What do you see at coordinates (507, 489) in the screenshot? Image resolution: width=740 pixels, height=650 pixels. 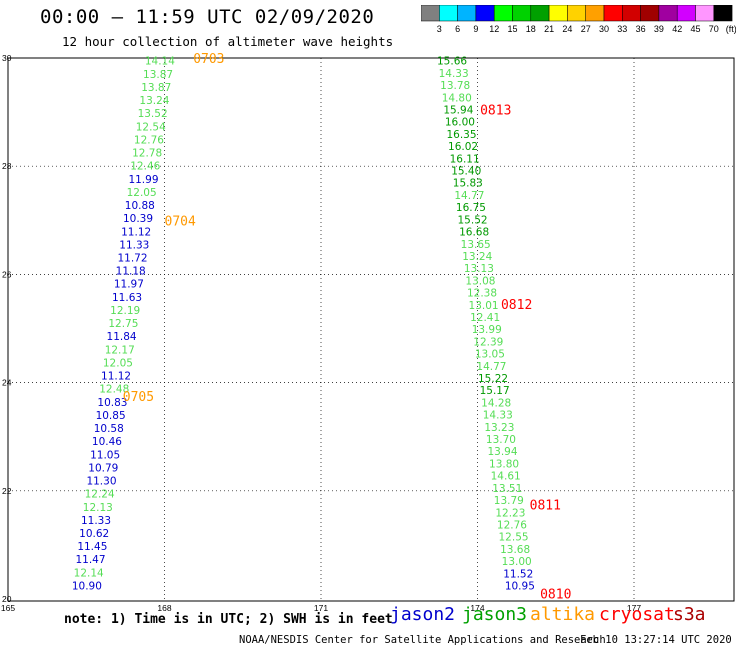 I see `wave-height-value: 13.51` at bounding box center [507, 489].